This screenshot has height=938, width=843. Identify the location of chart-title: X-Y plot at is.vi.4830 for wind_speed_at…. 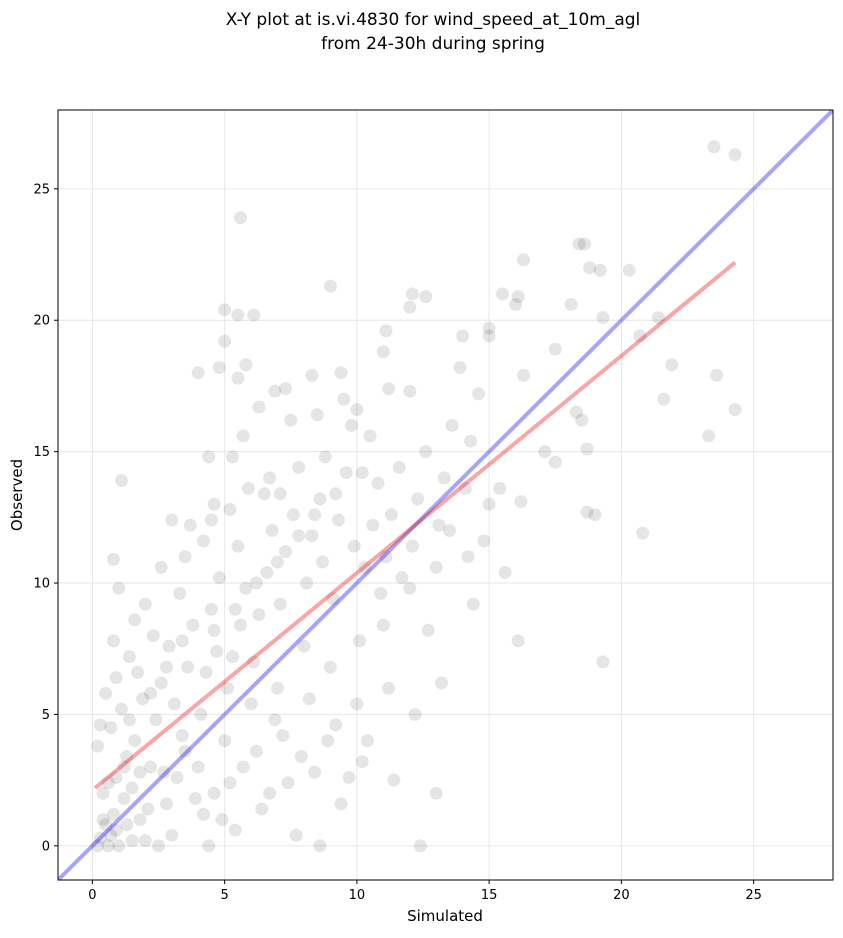
(433, 20).